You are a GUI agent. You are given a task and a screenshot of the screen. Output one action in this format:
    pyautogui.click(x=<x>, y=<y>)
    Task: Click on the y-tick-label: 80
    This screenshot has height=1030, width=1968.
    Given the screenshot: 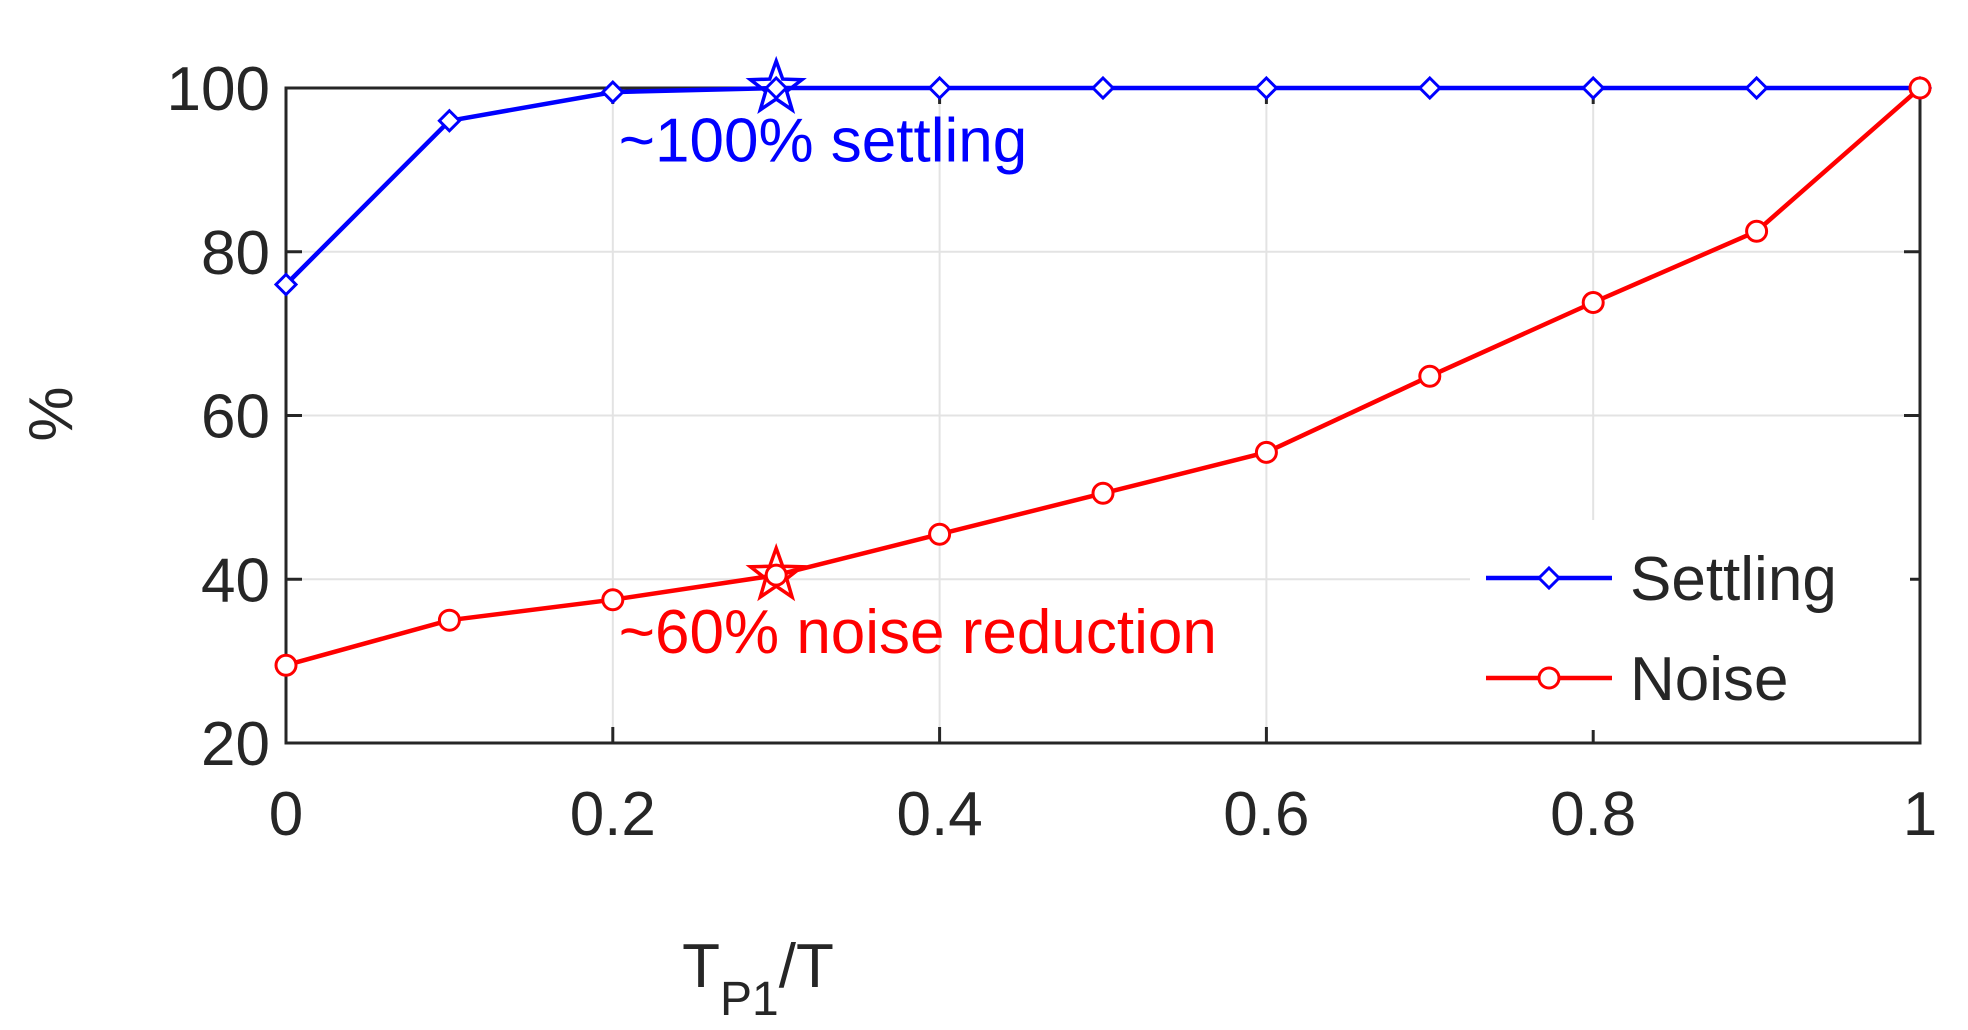 What is the action you would take?
    pyautogui.click(x=235, y=253)
    